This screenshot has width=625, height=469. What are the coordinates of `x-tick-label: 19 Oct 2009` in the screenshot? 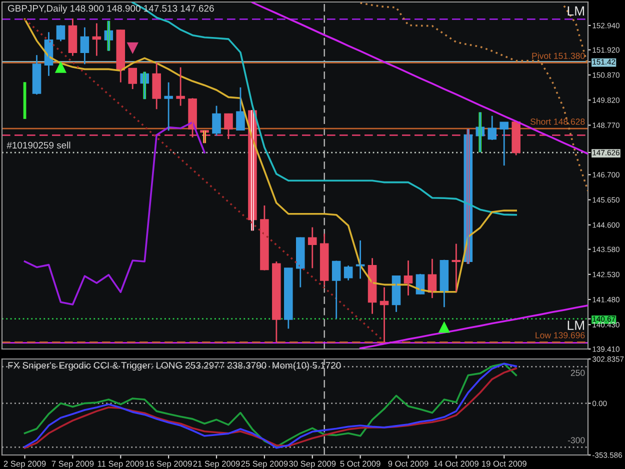 It's located at (504, 463).